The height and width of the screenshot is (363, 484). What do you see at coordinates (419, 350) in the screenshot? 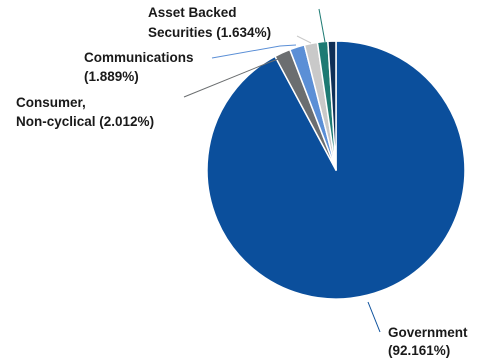
I see `slice-label-0-line-1: (92.161%)` at bounding box center [419, 350].